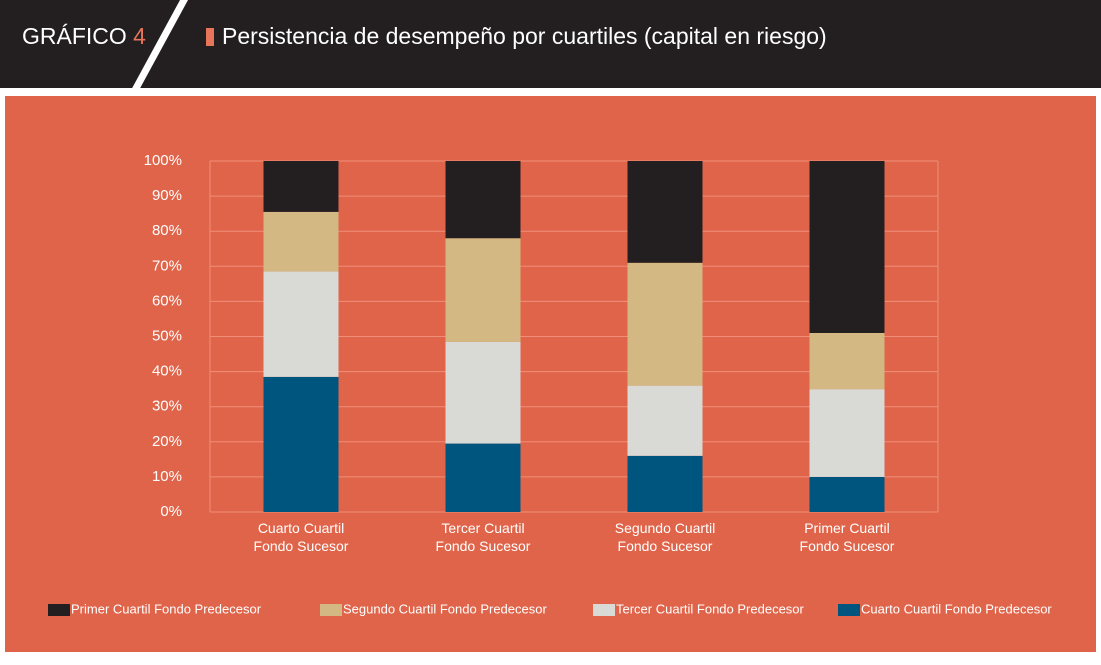  What do you see at coordinates (159, 46) in the screenshot?
I see `slash` at bounding box center [159, 46].